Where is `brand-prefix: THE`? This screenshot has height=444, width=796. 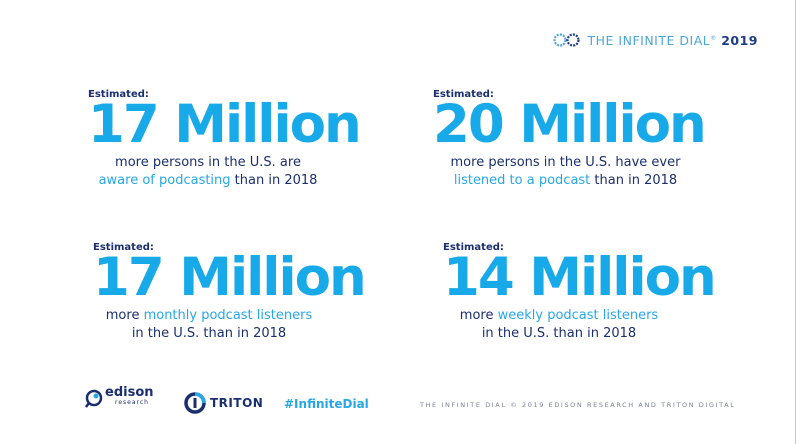
brand-prefix: THE is located at coordinates (603, 40).